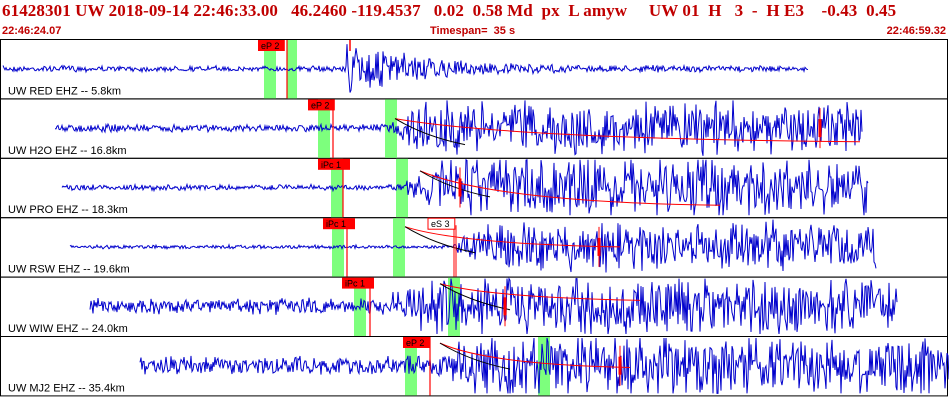 The image size is (949, 400). What do you see at coordinates (64, 91) in the screenshot?
I see `station-label: UW RED EHZ -- 5.8km` at bounding box center [64, 91].